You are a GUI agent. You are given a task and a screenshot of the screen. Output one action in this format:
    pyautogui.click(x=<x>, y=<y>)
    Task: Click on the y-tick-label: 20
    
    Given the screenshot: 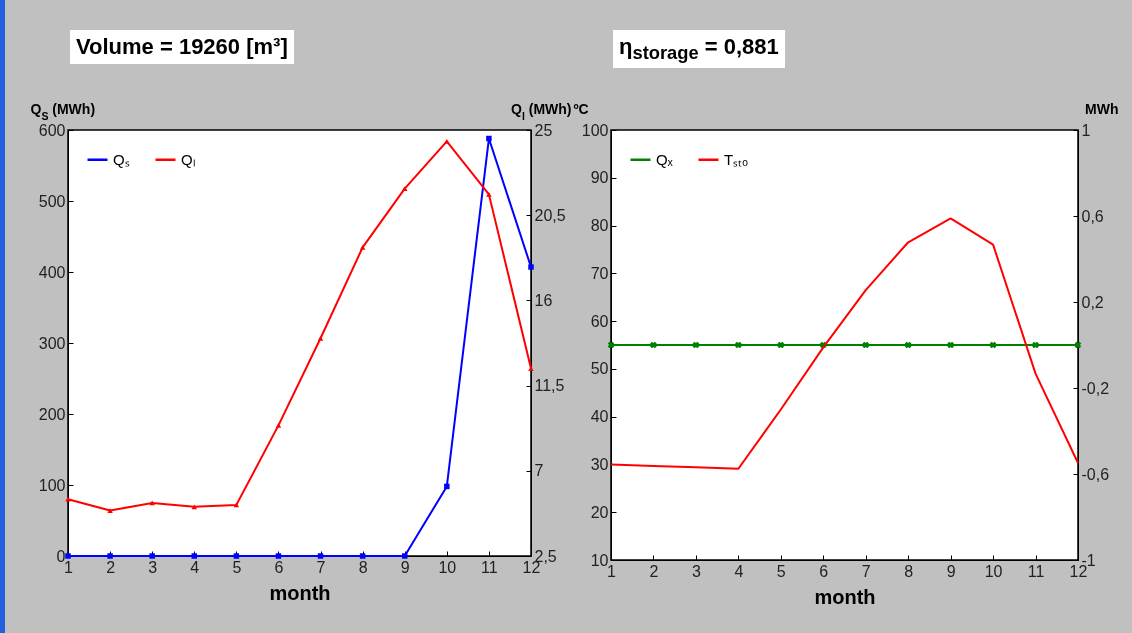 What is the action you would take?
    pyautogui.click(x=599, y=512)
    